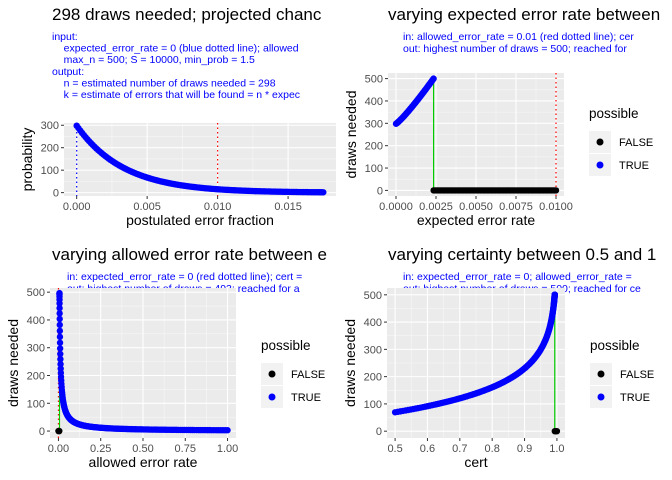  I want to click on x-tick-label: 0.010, so click(218, 207).